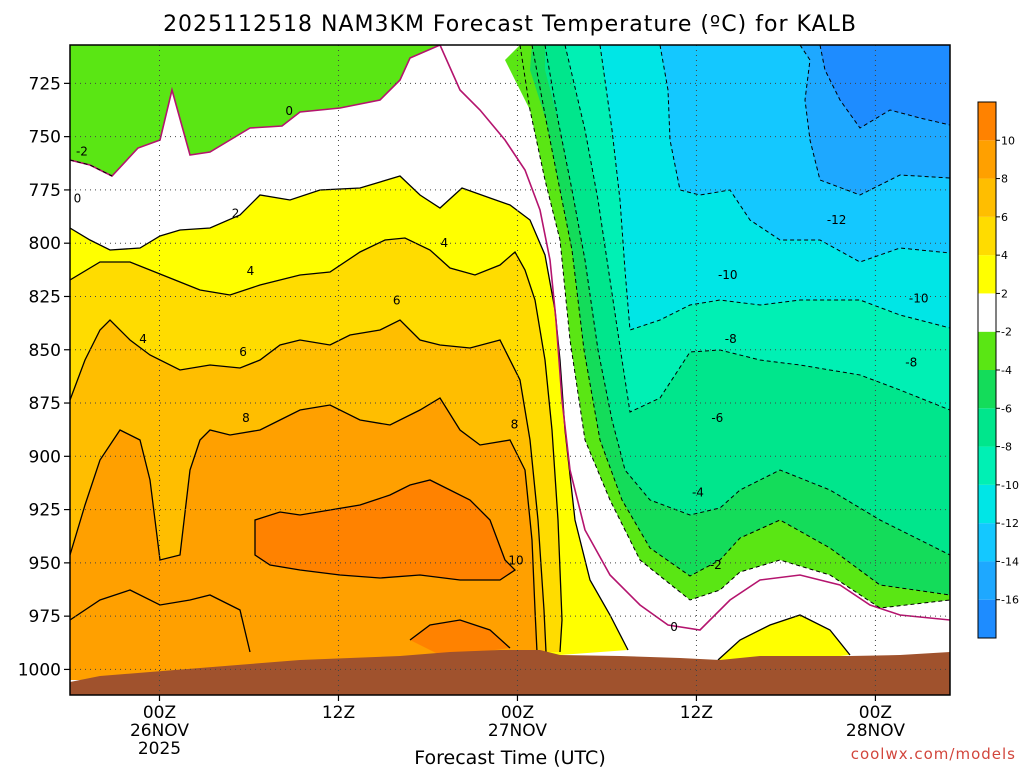 This screenshot has height=768, width=1024. I want to click on y-tick-label: 950, so click(45, 564).